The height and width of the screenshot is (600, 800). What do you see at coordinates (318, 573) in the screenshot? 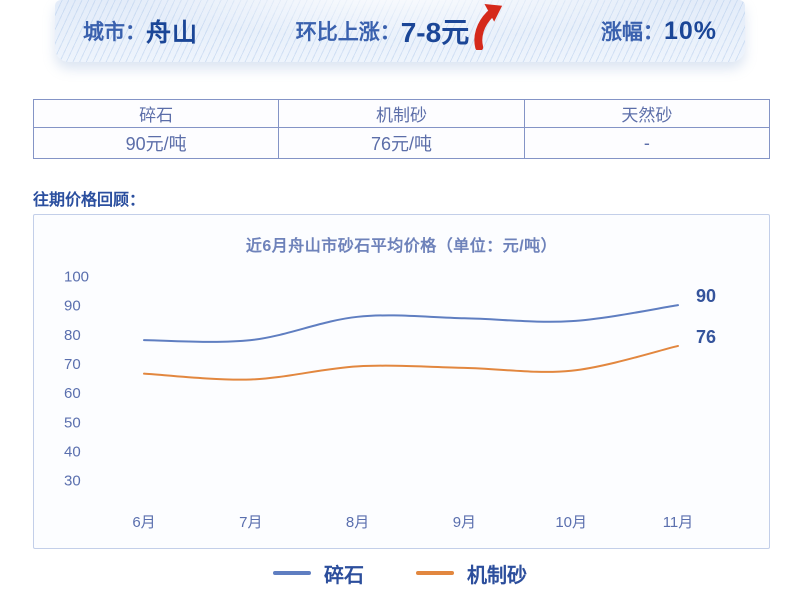
I see `legend-item-crushed-stone: 碎石` at bounding box center [318, 573].